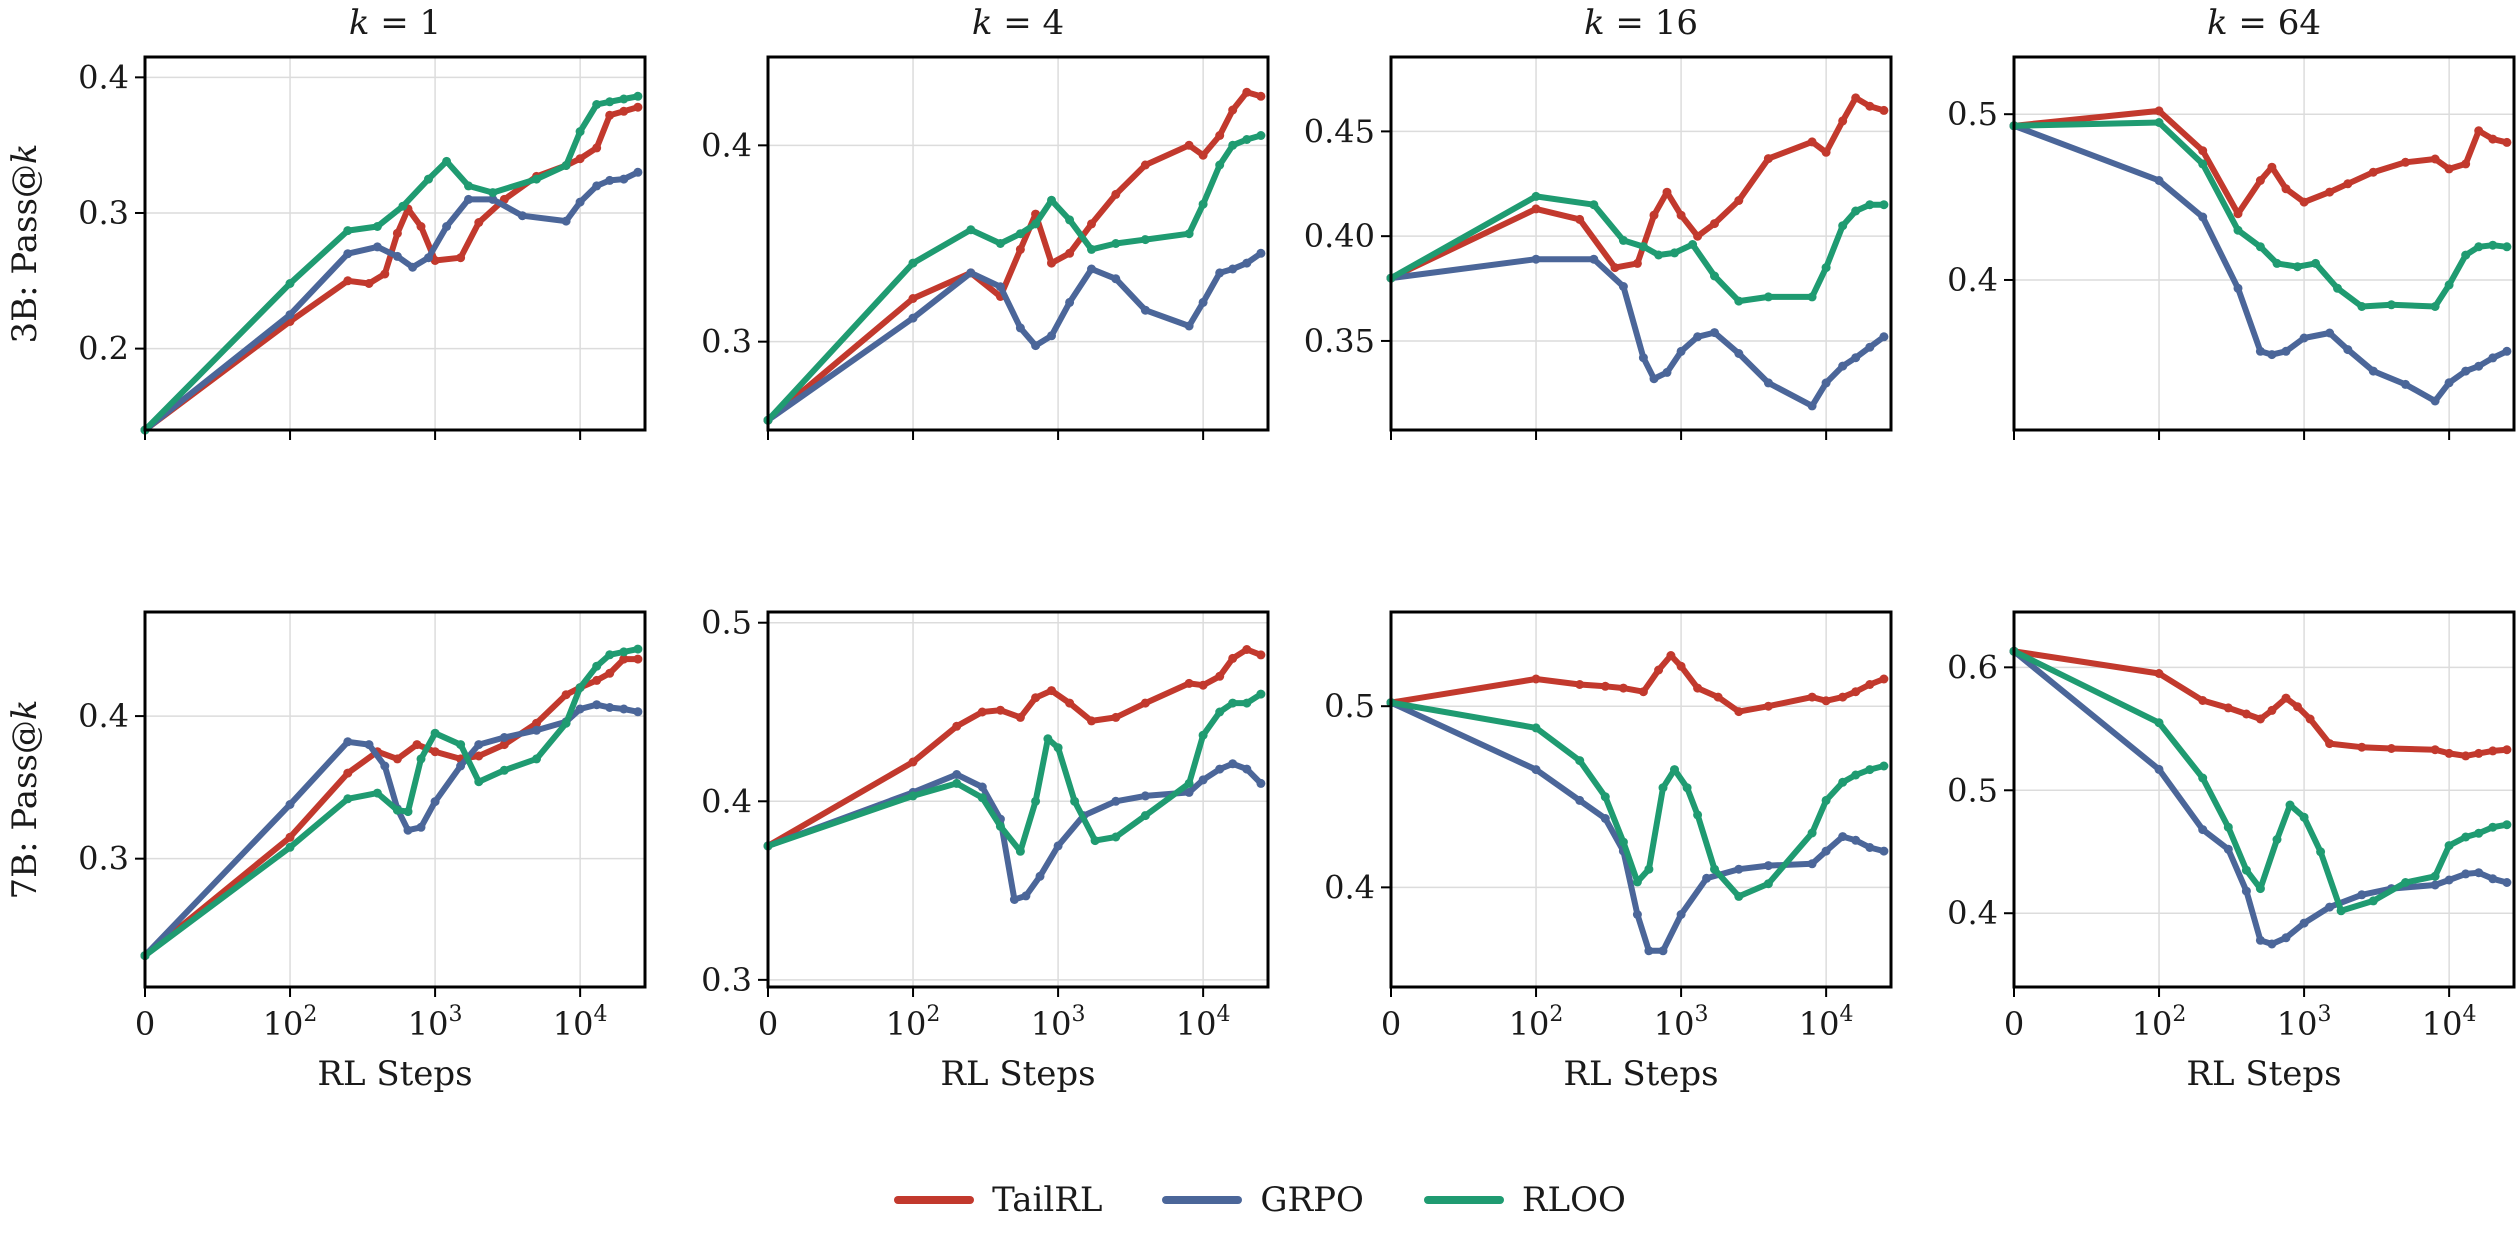 Image resolution: width=2520 pixels, height=1247 pixels. I want to click on subplot-title-value: = 4, so click(1028, 23).